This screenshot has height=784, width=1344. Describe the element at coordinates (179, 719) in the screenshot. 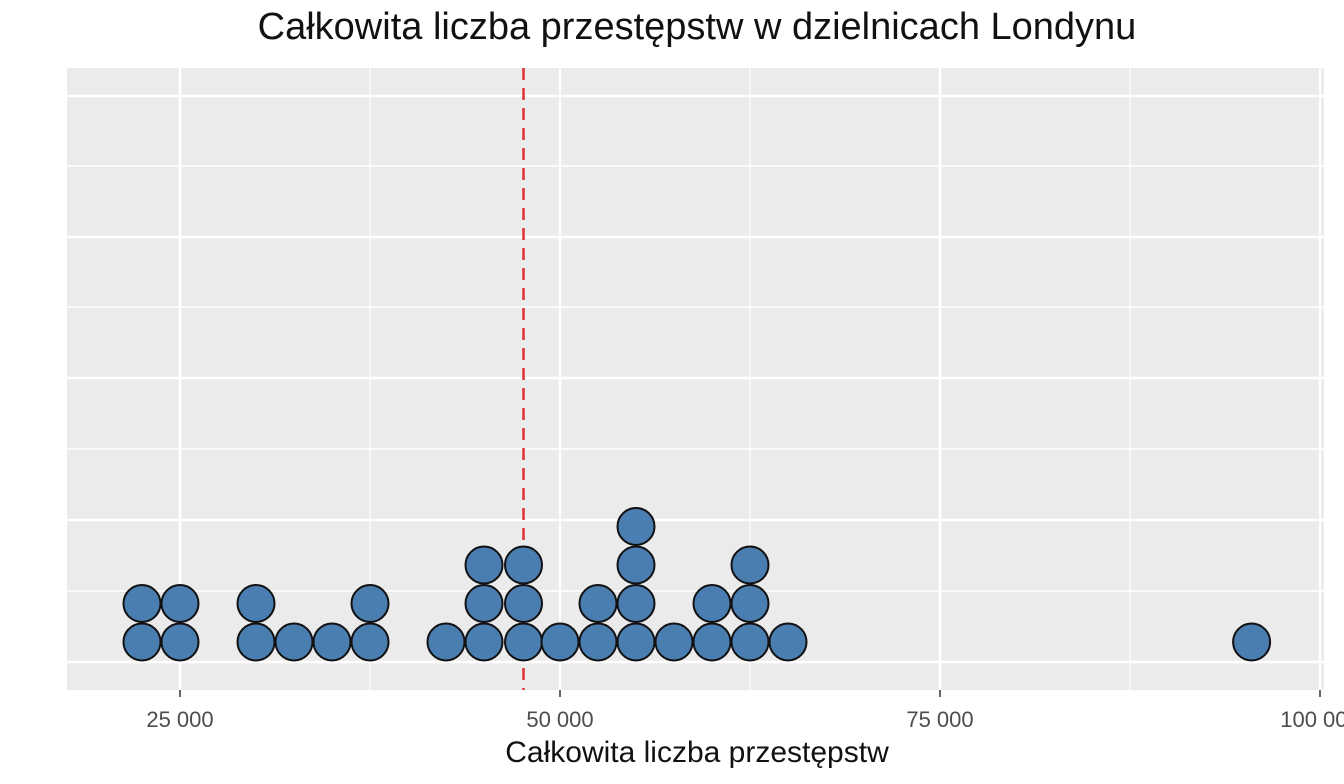

I see `x-tick-label: 25 000` at that location.